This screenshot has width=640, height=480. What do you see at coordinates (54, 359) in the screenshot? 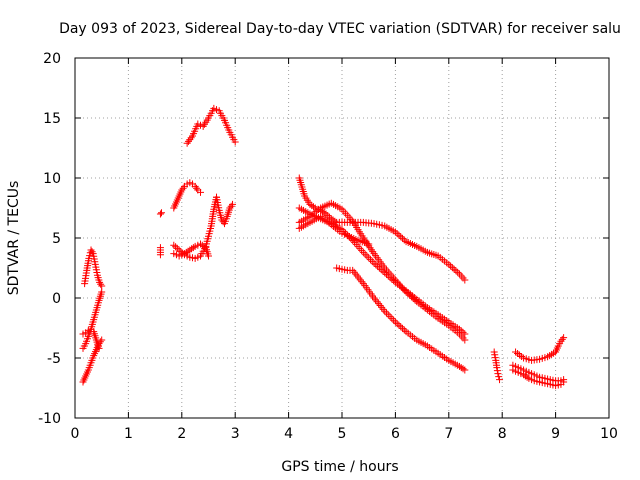
I see `y-tick-label: -5` at bounding box center [54, 359].